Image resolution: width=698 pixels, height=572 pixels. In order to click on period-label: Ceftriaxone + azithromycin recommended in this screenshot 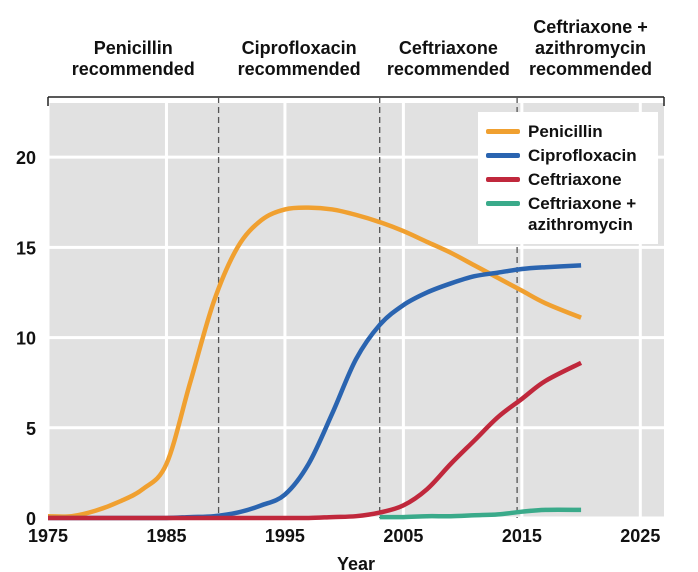, I will do `click(591, 48)`.